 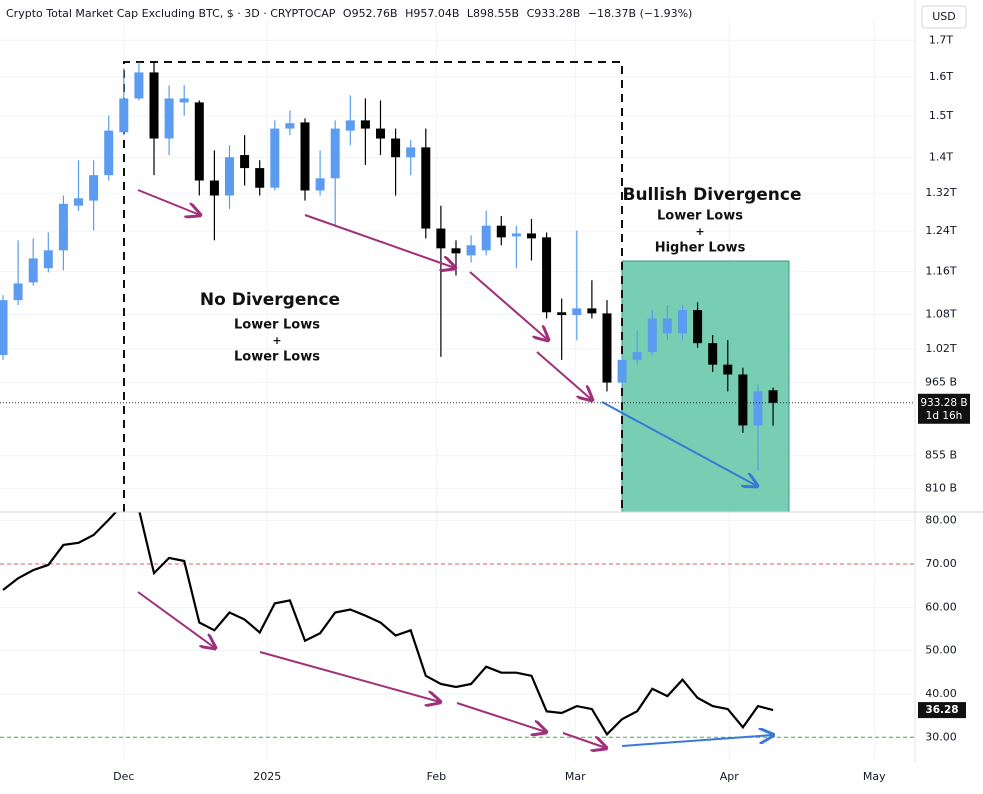 I want to click on y-tick-label: 1.6T, so click(x=941, y=76).